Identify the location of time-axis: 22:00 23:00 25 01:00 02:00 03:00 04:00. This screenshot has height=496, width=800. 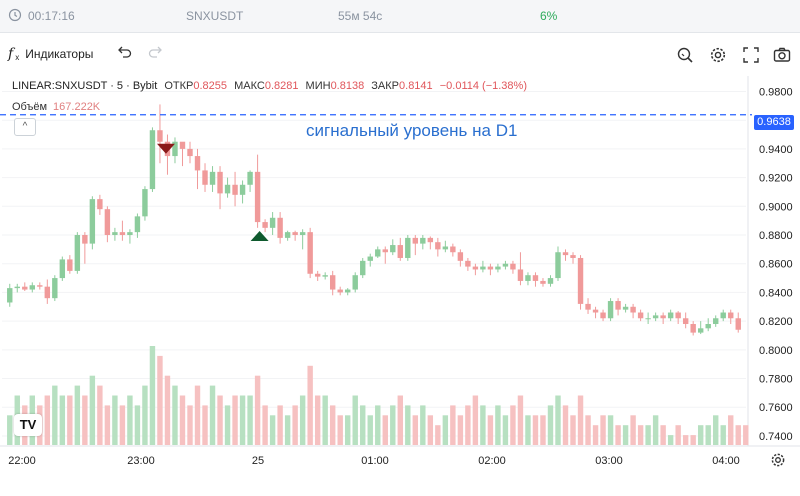
(374, 461).